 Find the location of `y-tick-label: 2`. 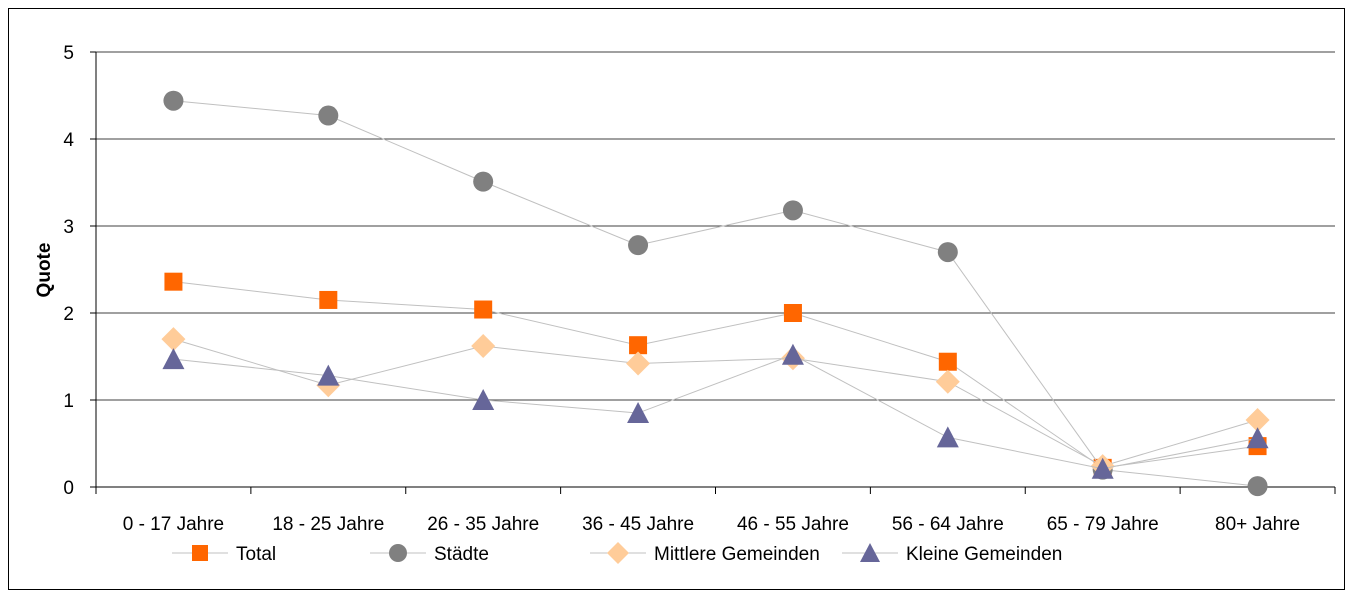

y-tick-label: 2 is located at coordinates (68, 314).